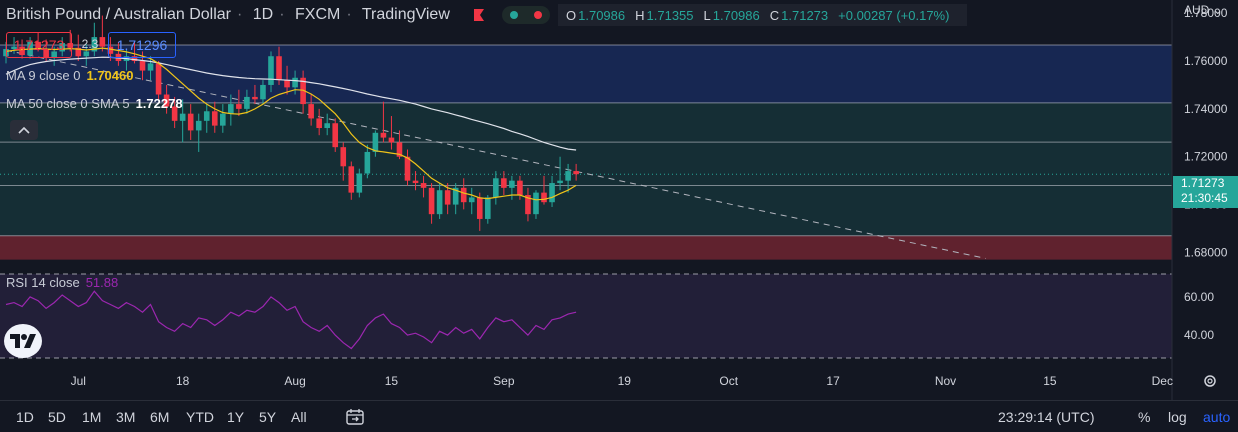  I want to click on open-value: 1.70986, so click(602, 15).